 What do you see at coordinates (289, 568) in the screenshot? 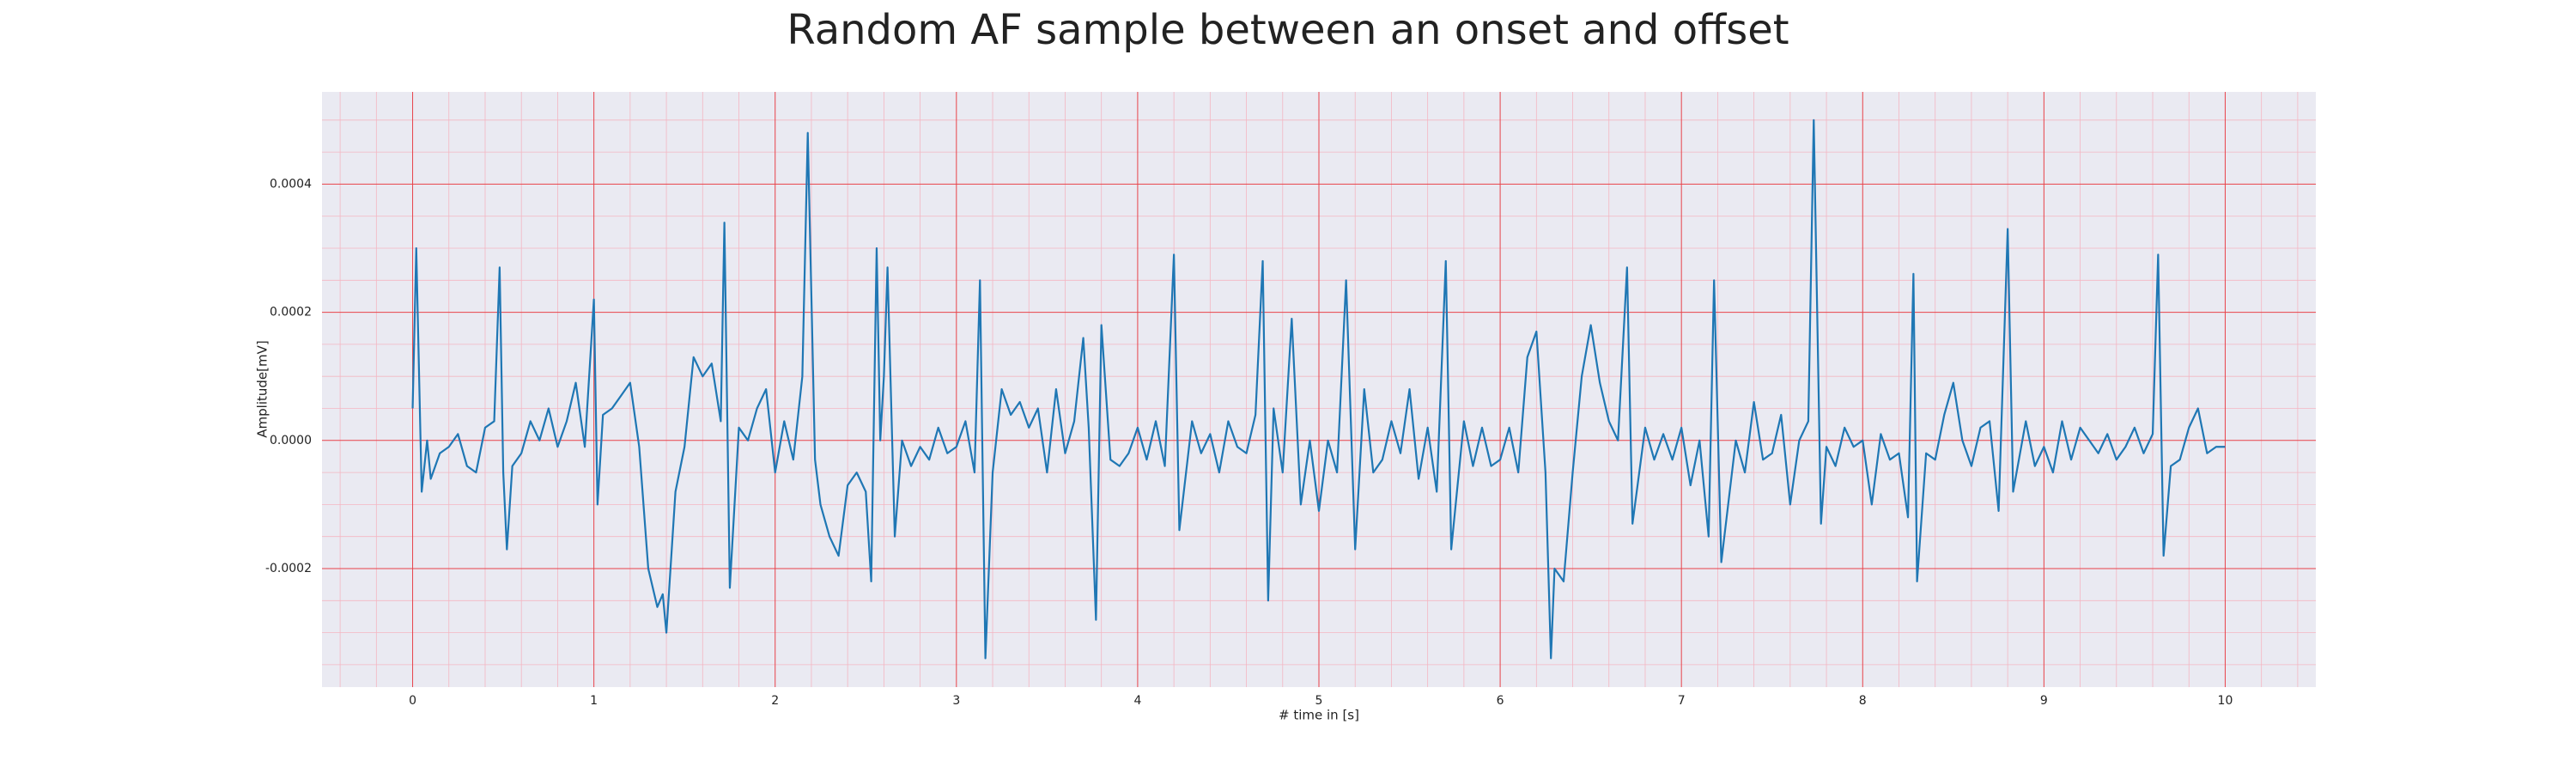
I see `y-tick-label: -0.0002` at bounding box center [289, 568].